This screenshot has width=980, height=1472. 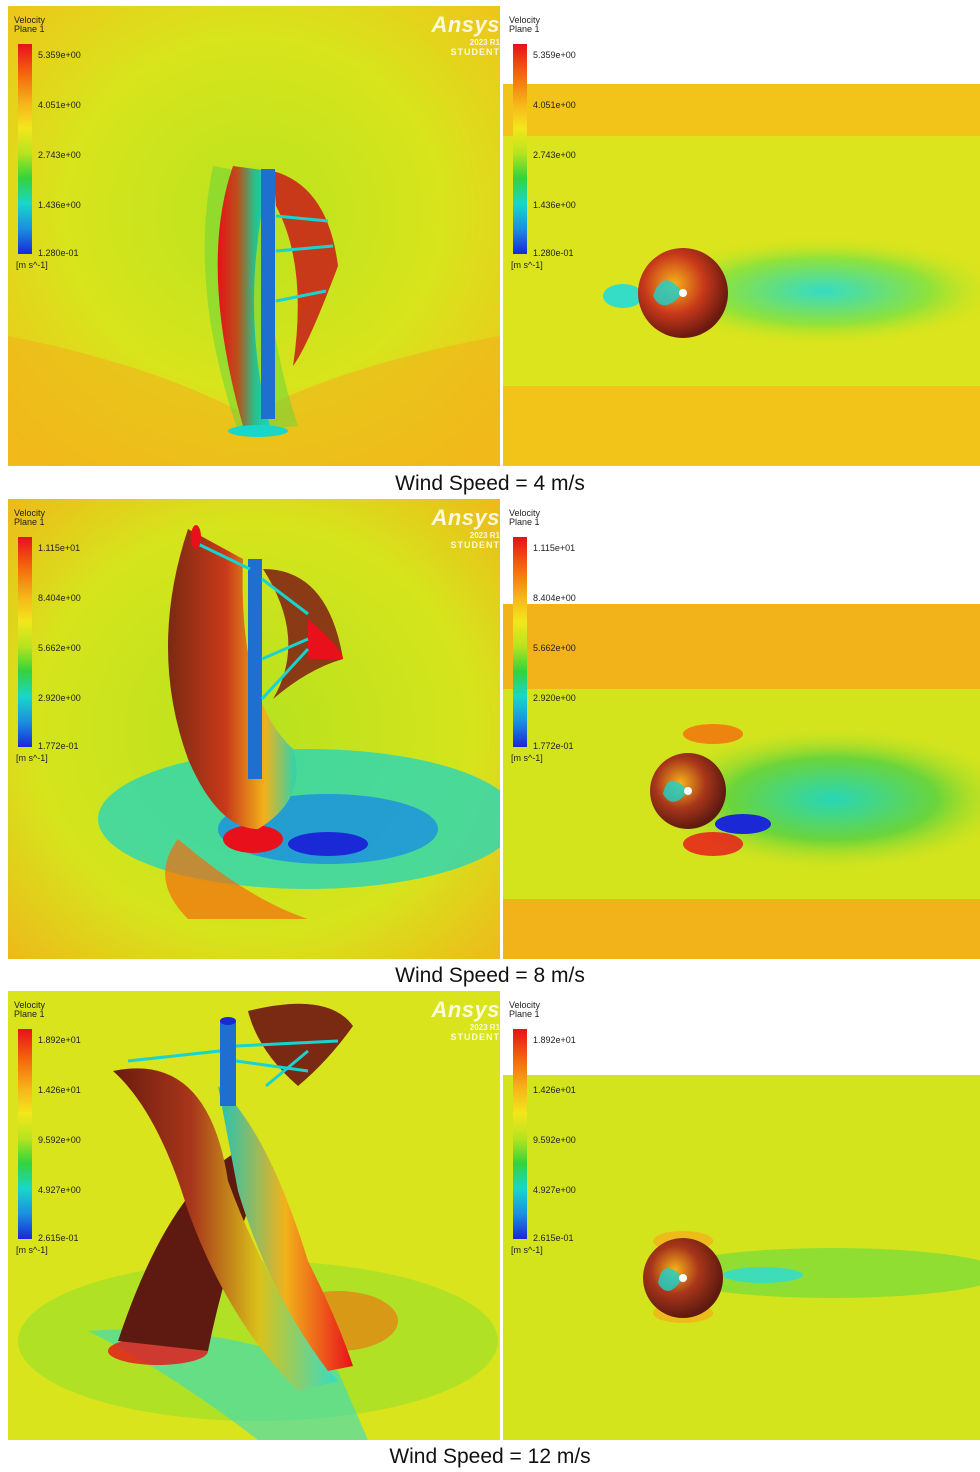 What do you see at coordinates (490, 1456) in the screenshot?
I see `row-caption: Wind Speed = 12 m/s` at bounding box center [490, 1456].